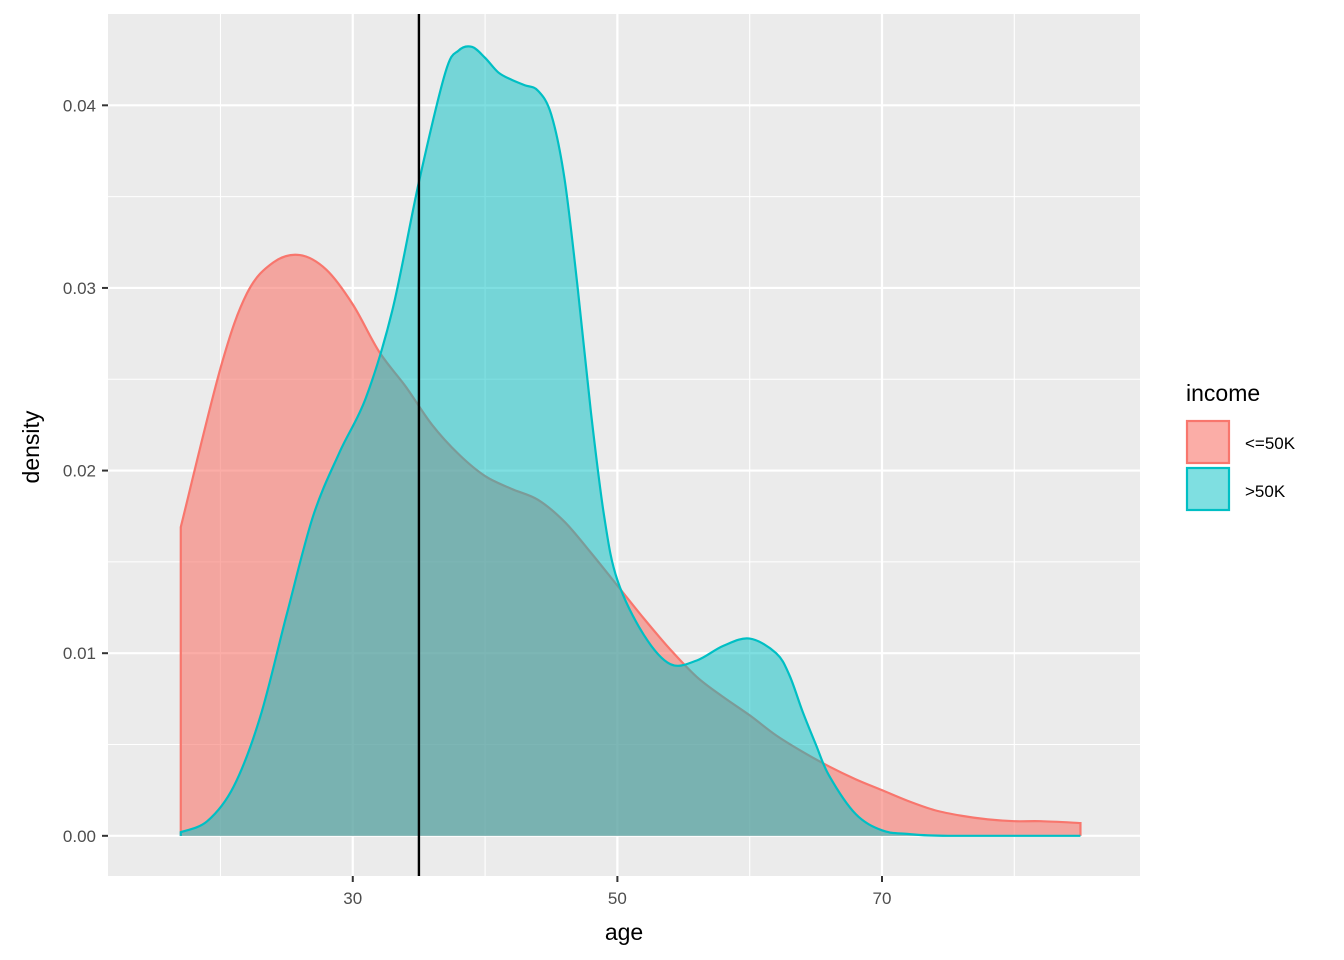 The image size is (1344, 960). Describe the element at coordinates (1223, 393) in the screenshot. I see `legend-title: income` at that location.